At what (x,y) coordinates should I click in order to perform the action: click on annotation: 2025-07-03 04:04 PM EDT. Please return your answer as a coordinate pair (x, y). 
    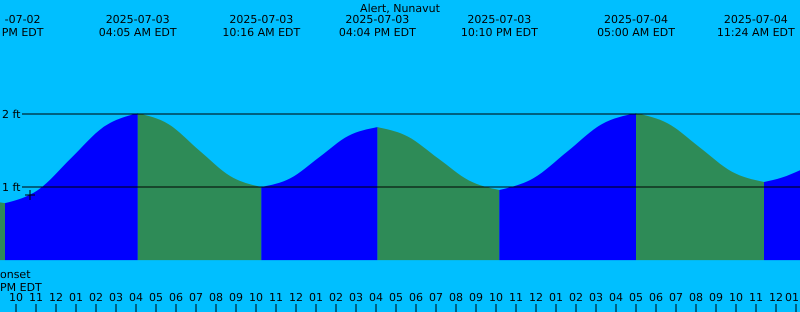
    Looking at the image, I should click on (377, 26).